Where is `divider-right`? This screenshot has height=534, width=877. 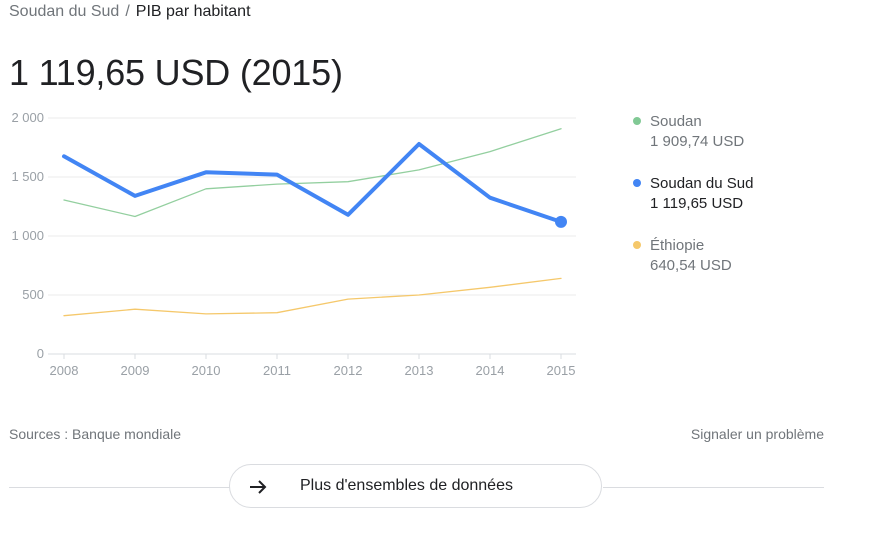 divider-right is located at coordinates (713, 487).